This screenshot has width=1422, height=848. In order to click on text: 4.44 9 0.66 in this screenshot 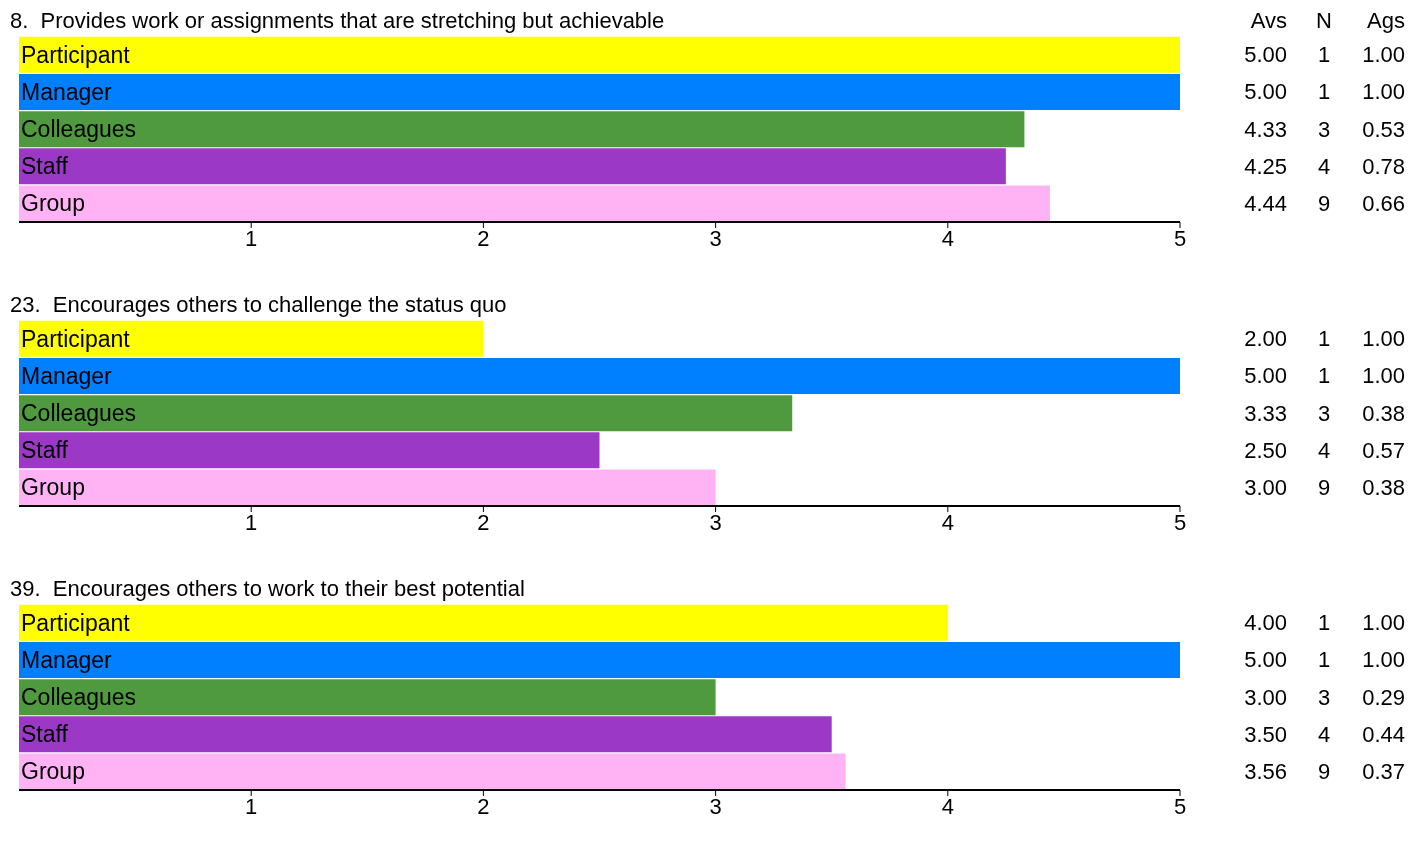, I will do `click(1324, 204)`.